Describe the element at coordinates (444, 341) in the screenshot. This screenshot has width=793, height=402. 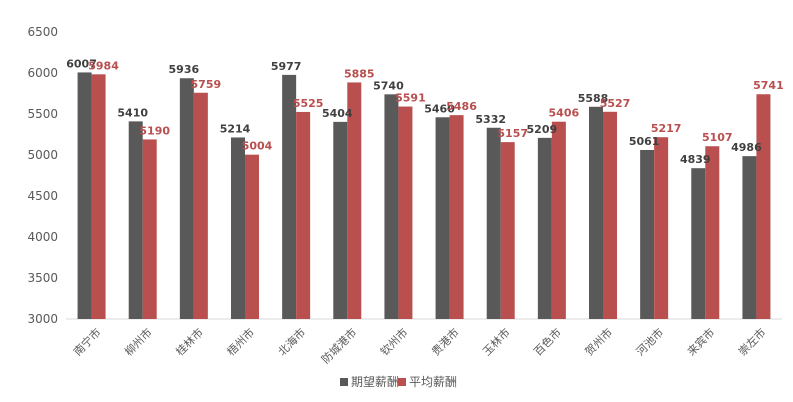
I see `category-label: 贵港市` at that location.